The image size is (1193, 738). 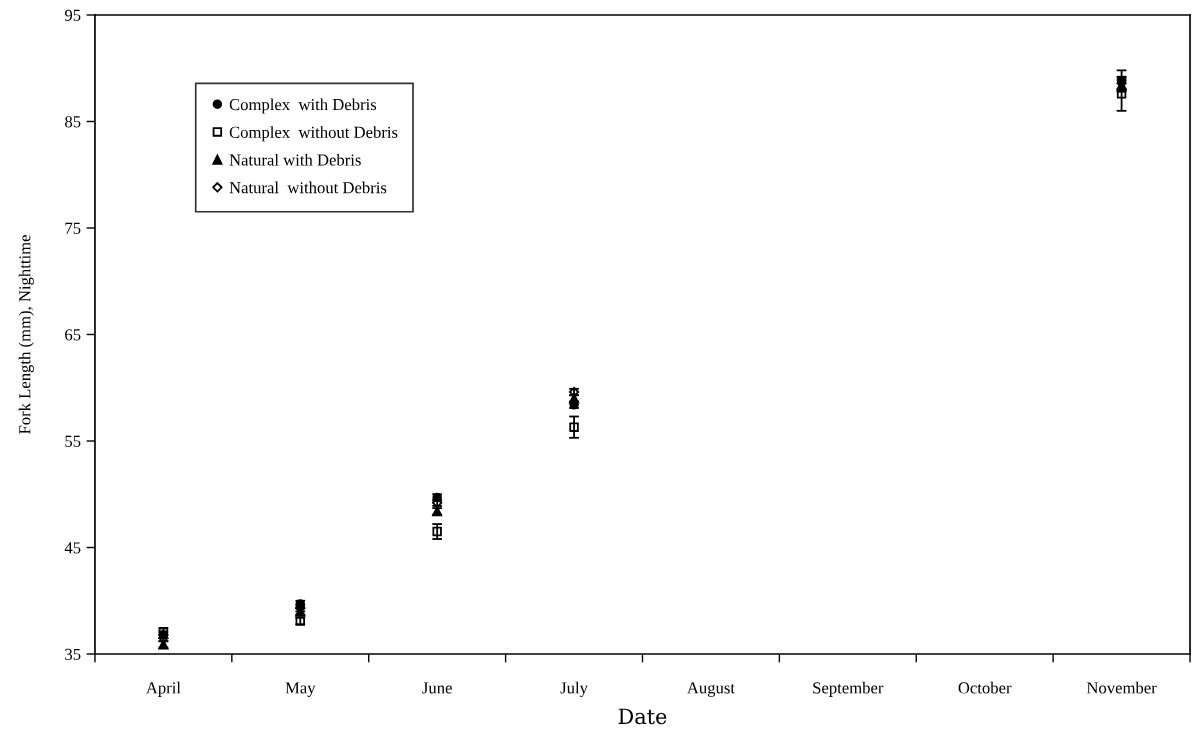 I want to click on legend-label: Complex with Debris, so click(x=303, y=106).